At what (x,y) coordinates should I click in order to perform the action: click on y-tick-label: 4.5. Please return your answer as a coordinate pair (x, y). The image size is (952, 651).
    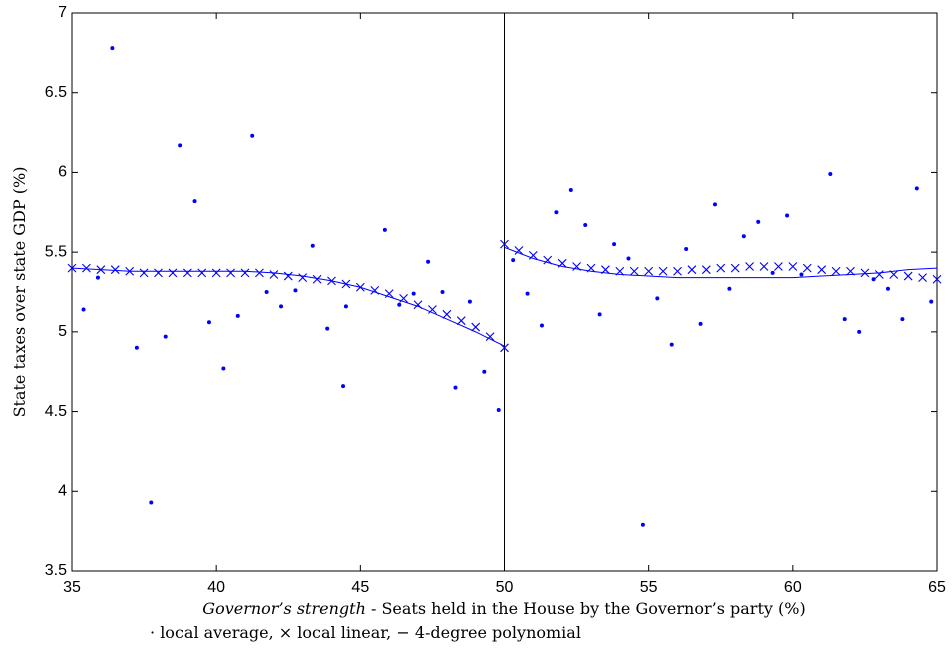
    Looking at the image, I should click on (56, 411).